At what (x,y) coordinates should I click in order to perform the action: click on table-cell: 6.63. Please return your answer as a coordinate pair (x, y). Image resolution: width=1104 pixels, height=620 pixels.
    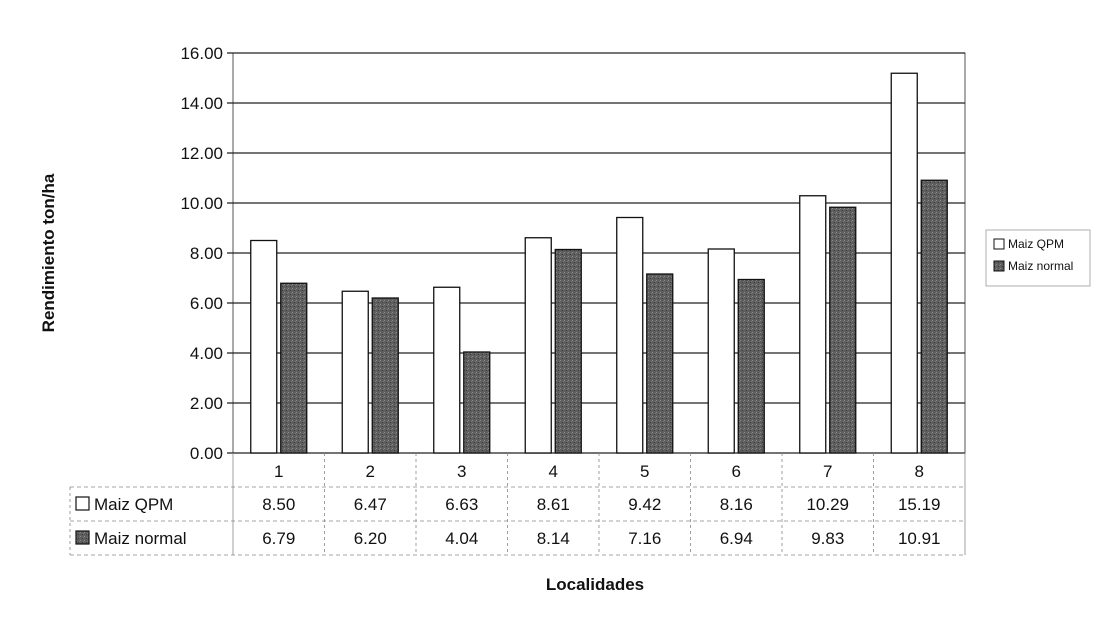
    Looking at the image, I should click on (461, 504).